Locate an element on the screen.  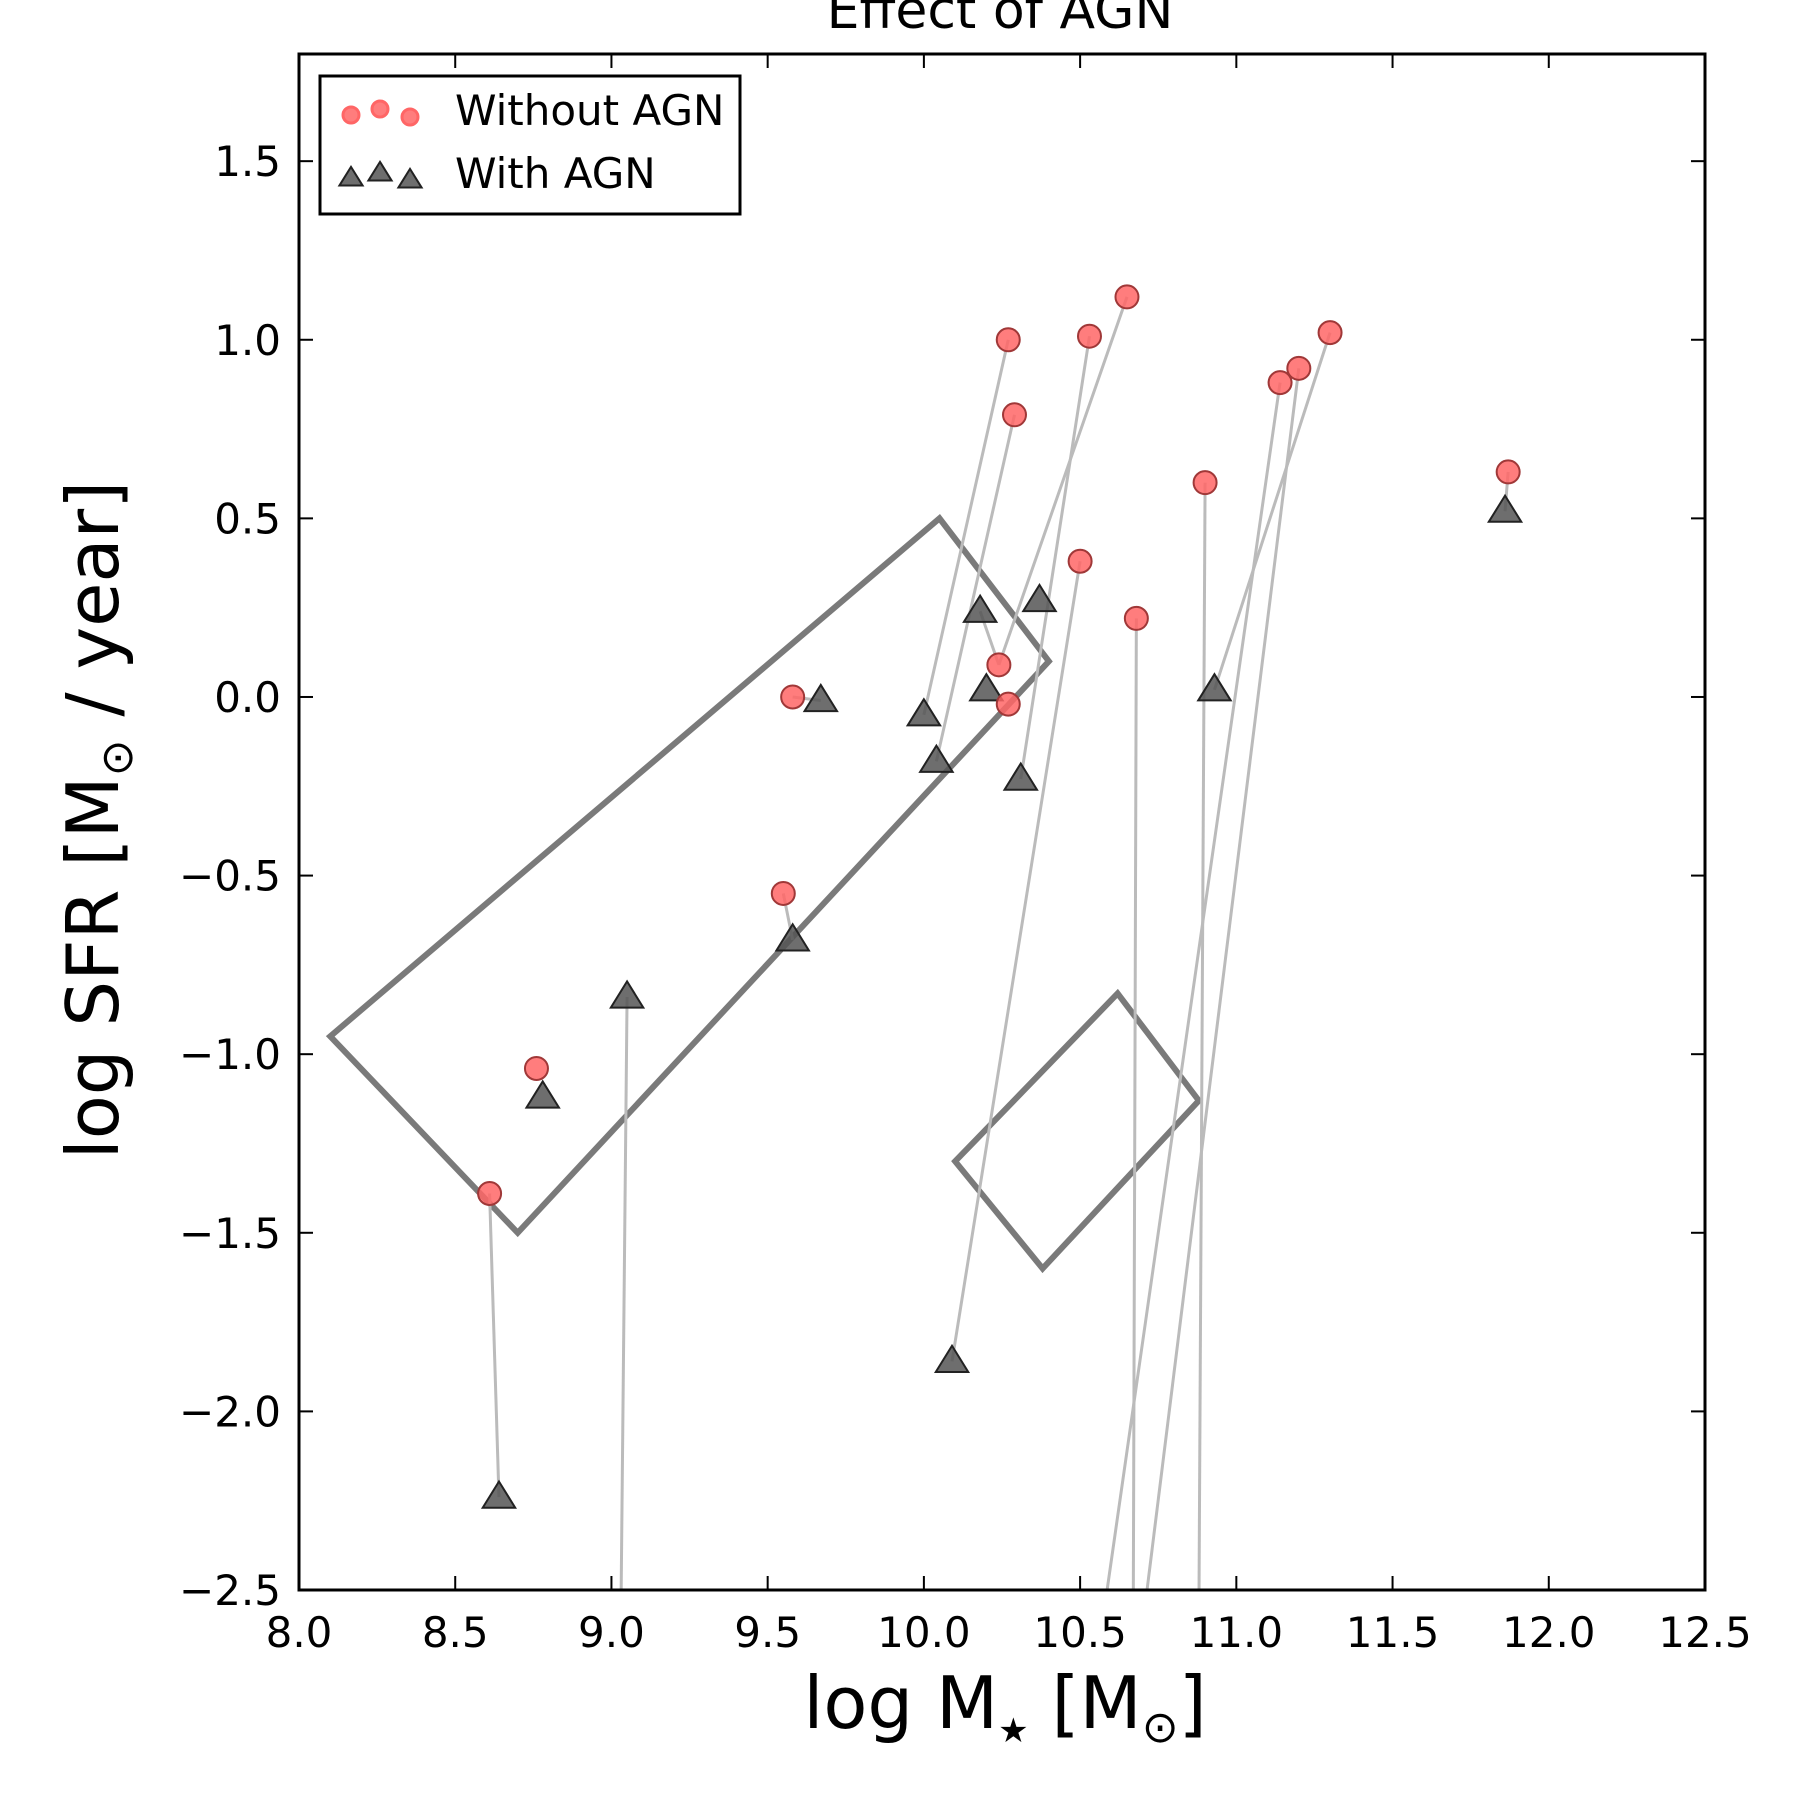
legend-label-without-agn: Without AGN is located at coordinates (589, 110).